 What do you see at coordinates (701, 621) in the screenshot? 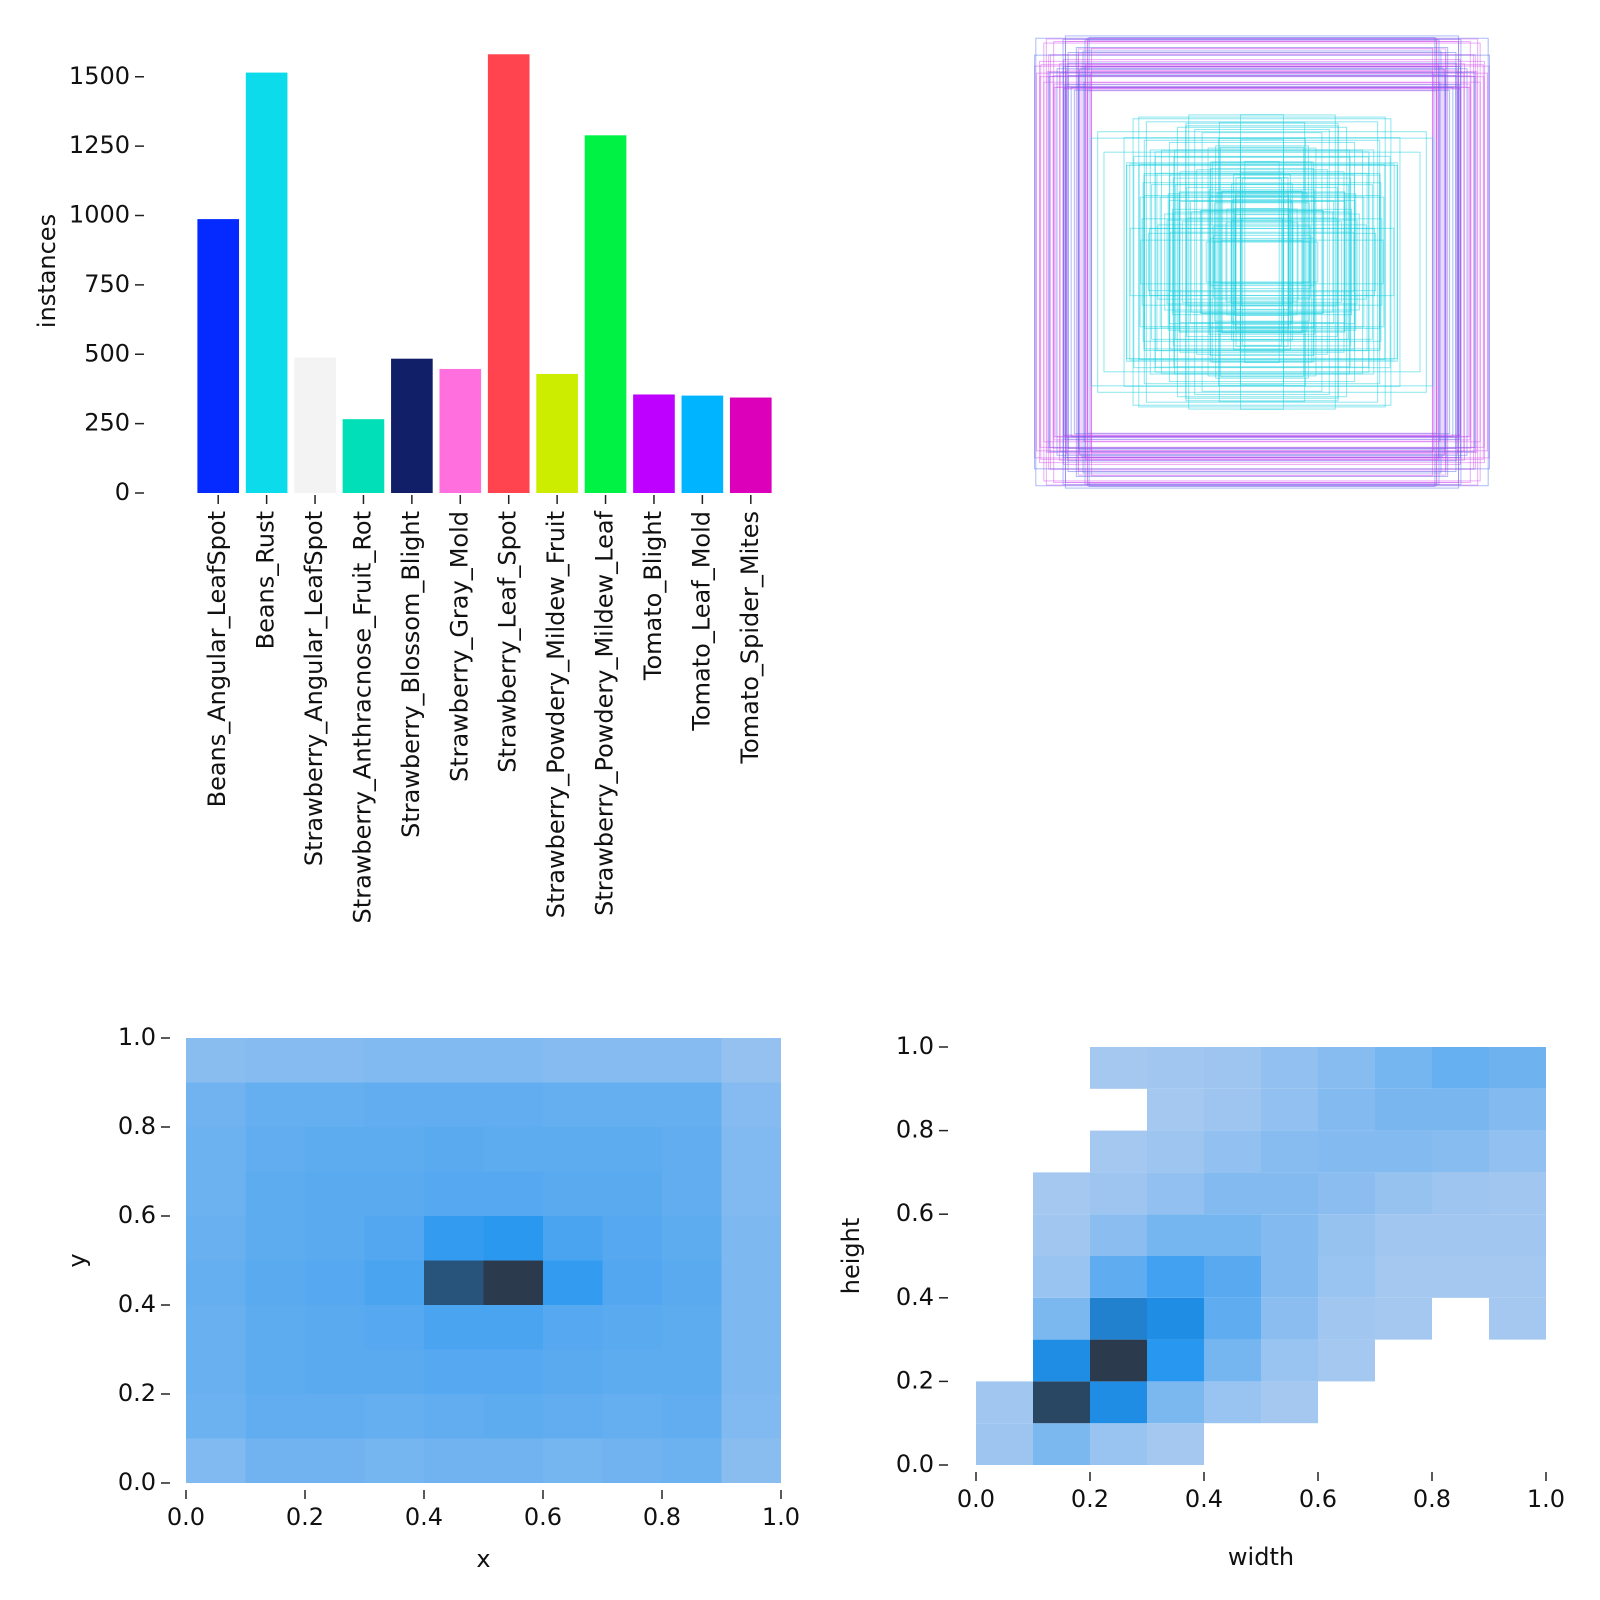
I see `x-tick-label: Tomato_Leaf_Mold` at bounding box center [701, 621].